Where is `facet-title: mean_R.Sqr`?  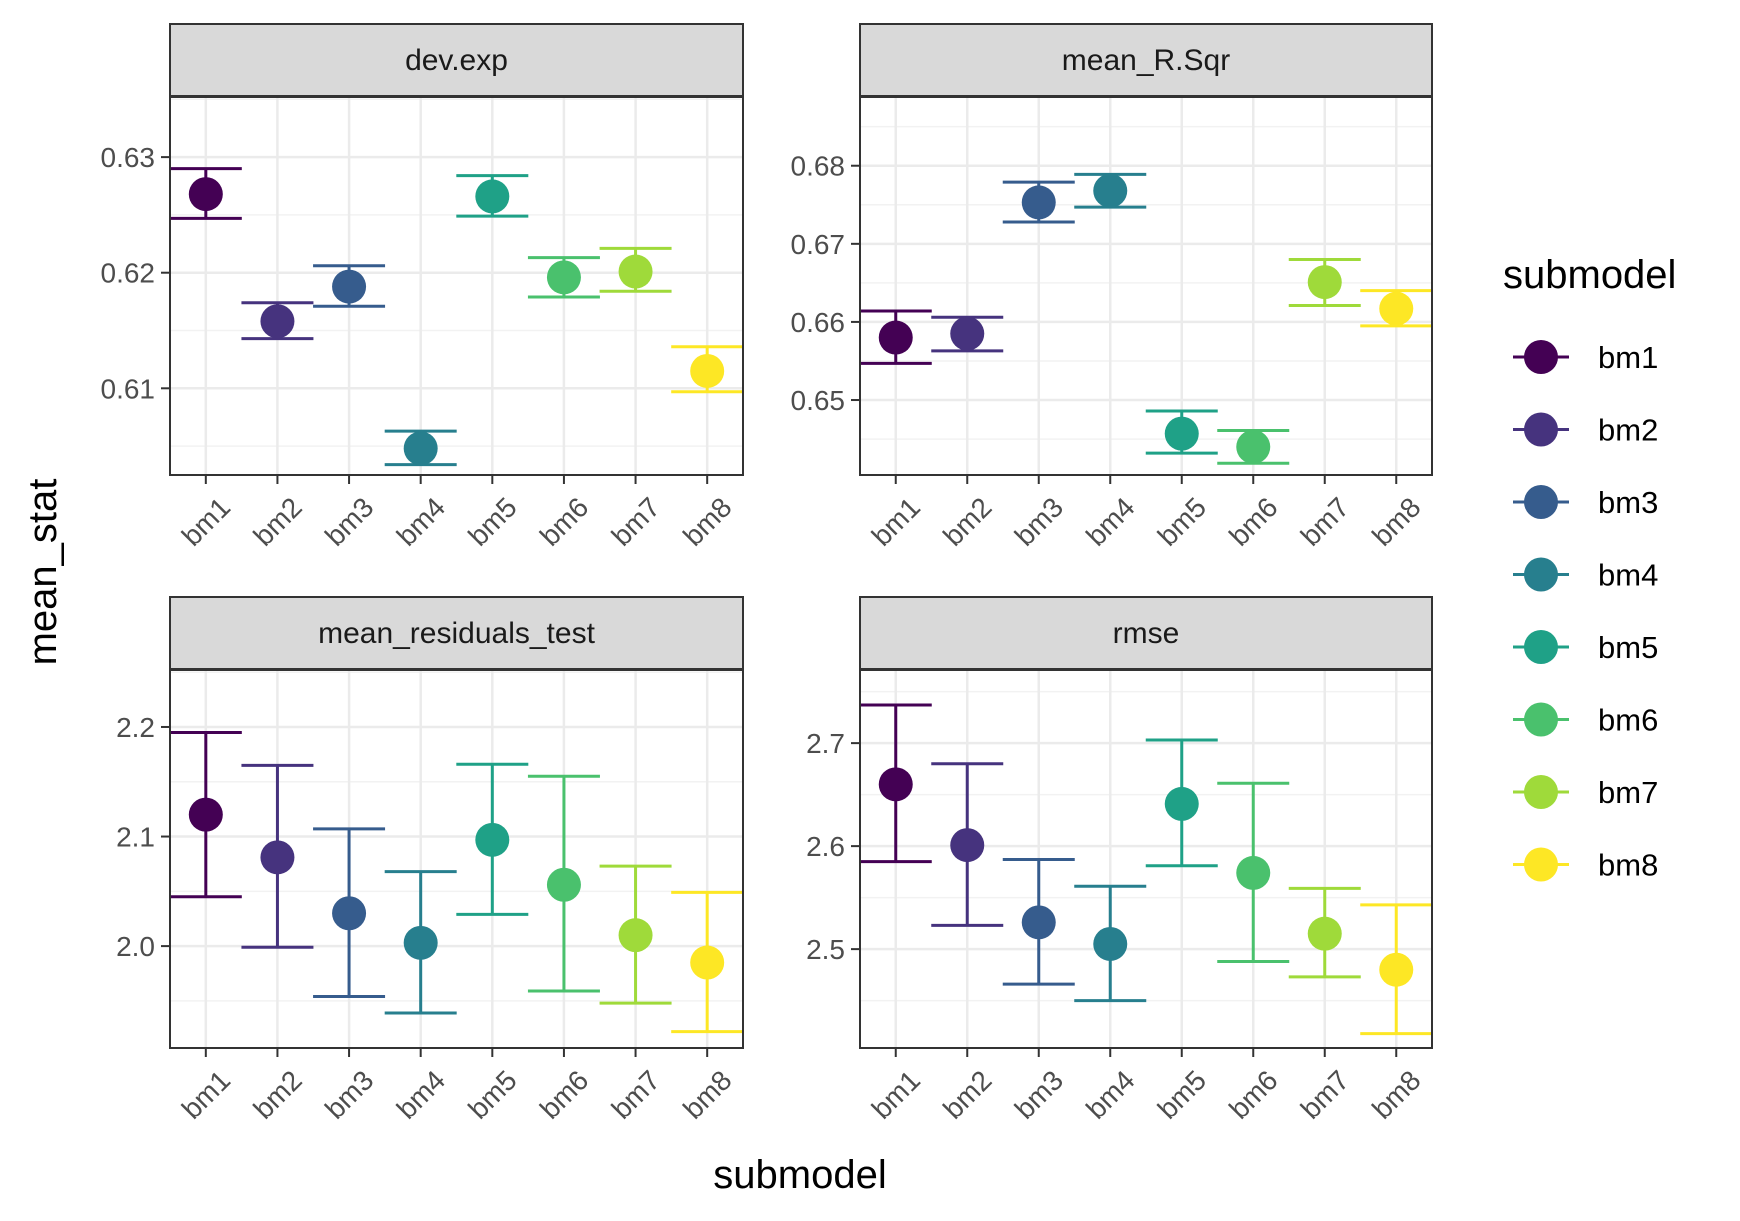
facet-title: mean_R.Sqr is located at coordinates (1146, 60).